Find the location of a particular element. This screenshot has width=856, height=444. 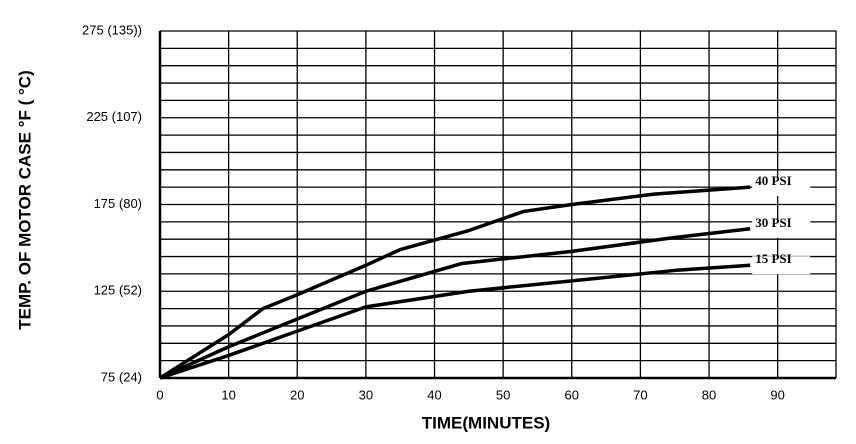

x-tick-label: 80 is located at coordinates (709, 394).